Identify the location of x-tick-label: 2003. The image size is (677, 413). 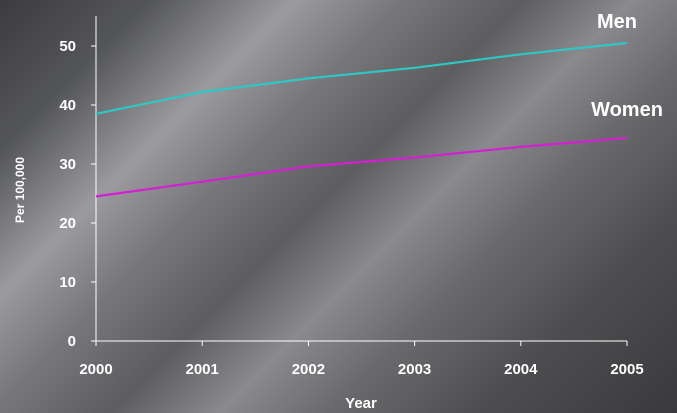
(414, 369).